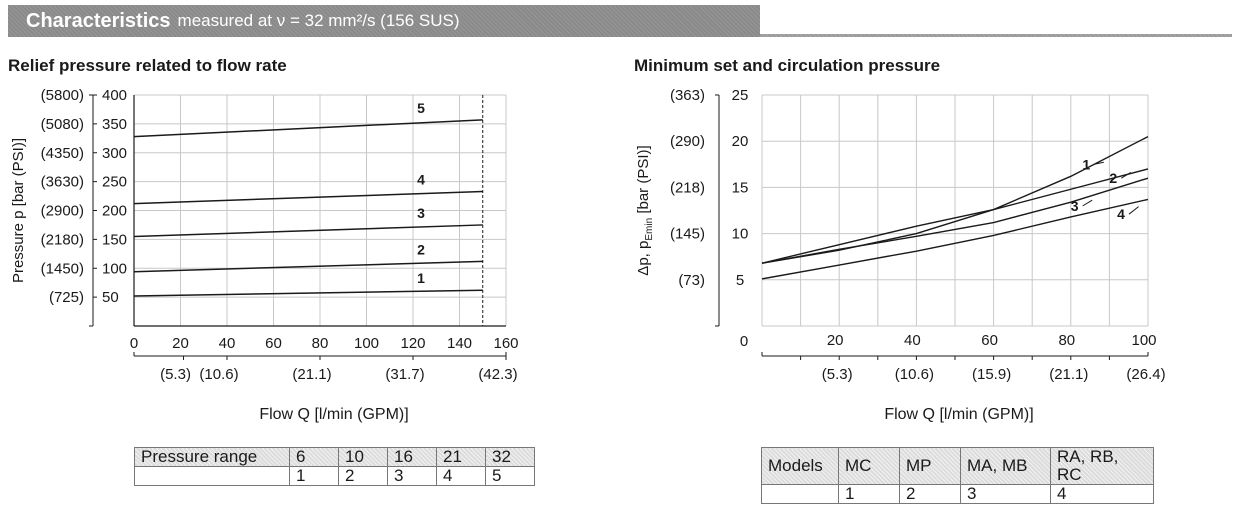 The width and height of the screenshot is (1251, 510). I want to click on y-tick-label: 100, so click(114, 268).